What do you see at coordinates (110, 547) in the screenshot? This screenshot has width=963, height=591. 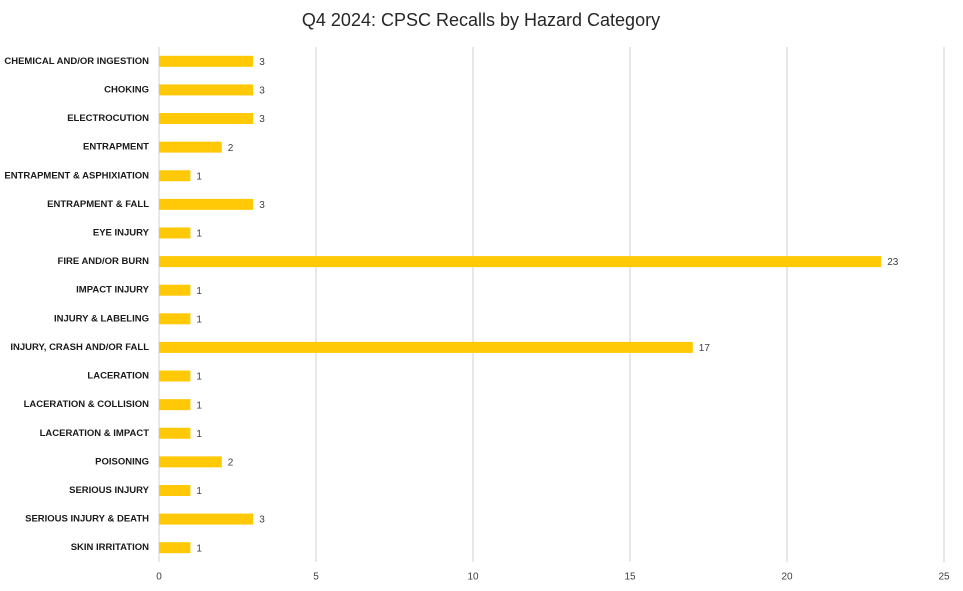 I see `y-tick-label: SKIN IRRITATION` at bounding box center [110, 547].